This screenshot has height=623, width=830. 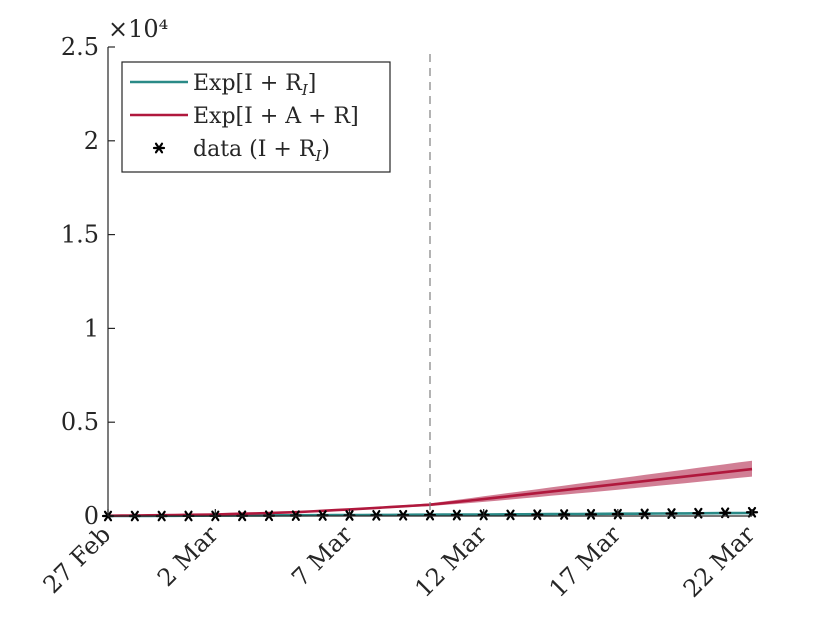 I want to click on legend-close: ), so click(x=325, y=149).